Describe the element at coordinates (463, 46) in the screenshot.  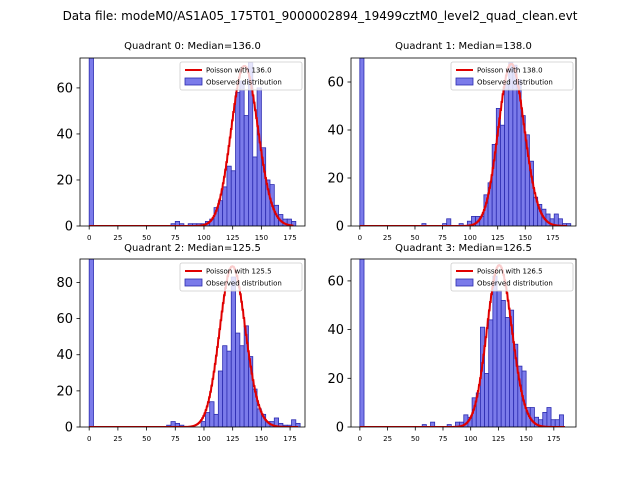
I see `panel-title: Quadrant 1: Median=138.0` at that location.